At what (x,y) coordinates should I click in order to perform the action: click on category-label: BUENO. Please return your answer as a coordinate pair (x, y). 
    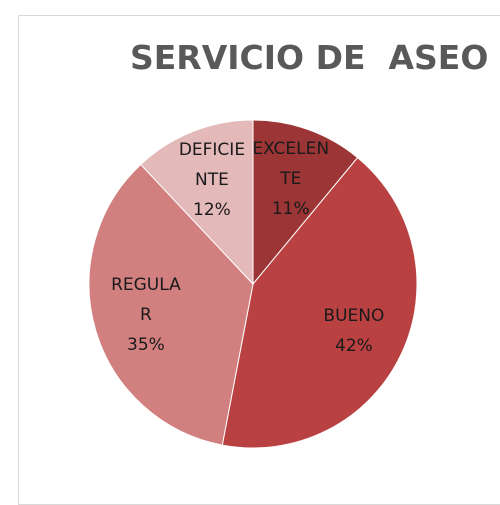
    Looking at the image, I should click on (354, 316).